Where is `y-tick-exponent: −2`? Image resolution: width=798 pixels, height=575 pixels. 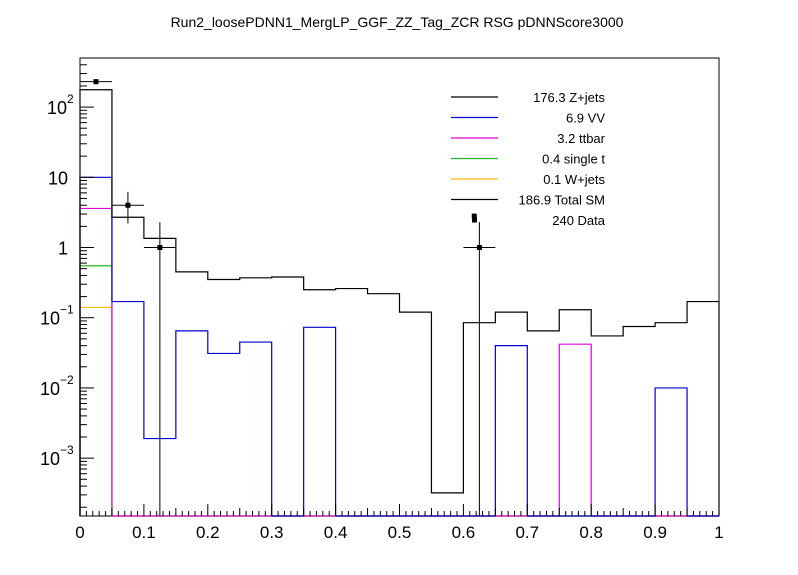
y-tick-exponent: −2 is located at coordinates (67, 380).